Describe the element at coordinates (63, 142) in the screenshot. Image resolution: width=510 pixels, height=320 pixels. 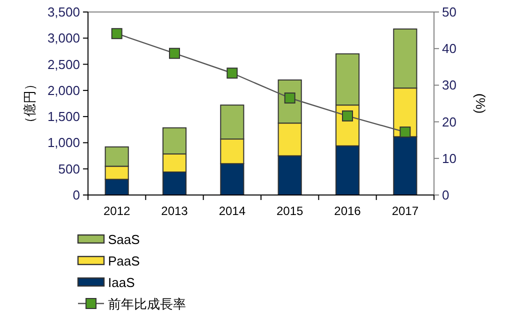
I see `y-tick-label: 1,000` at that location.